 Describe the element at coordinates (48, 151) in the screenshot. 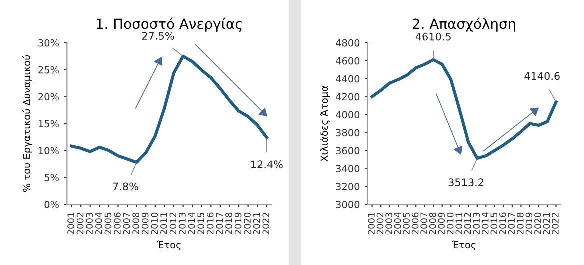

I see `y-tick-label: 10%` at that location.